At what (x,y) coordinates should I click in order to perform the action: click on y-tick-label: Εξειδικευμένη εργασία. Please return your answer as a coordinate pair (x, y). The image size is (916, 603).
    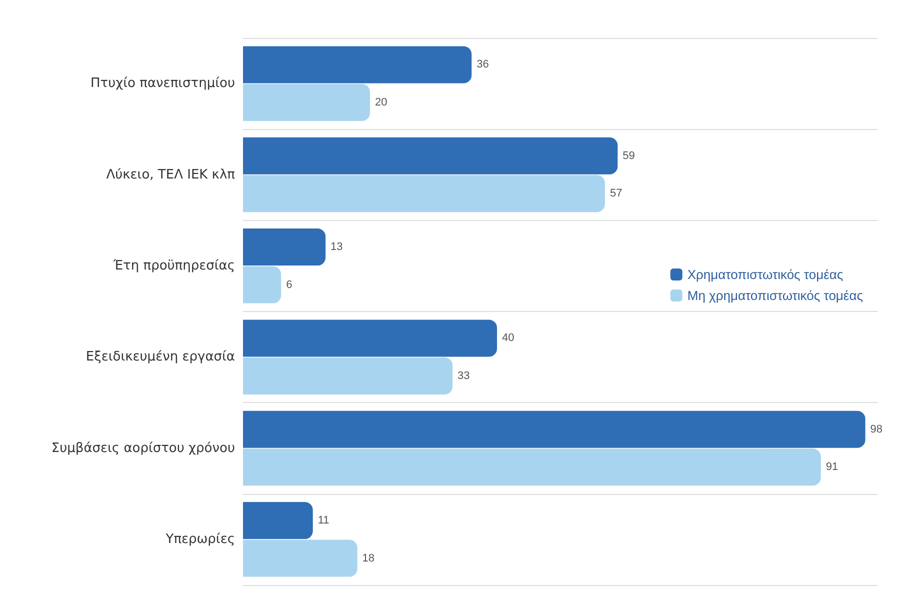
    Looking at the image, I should click on (160, 357).